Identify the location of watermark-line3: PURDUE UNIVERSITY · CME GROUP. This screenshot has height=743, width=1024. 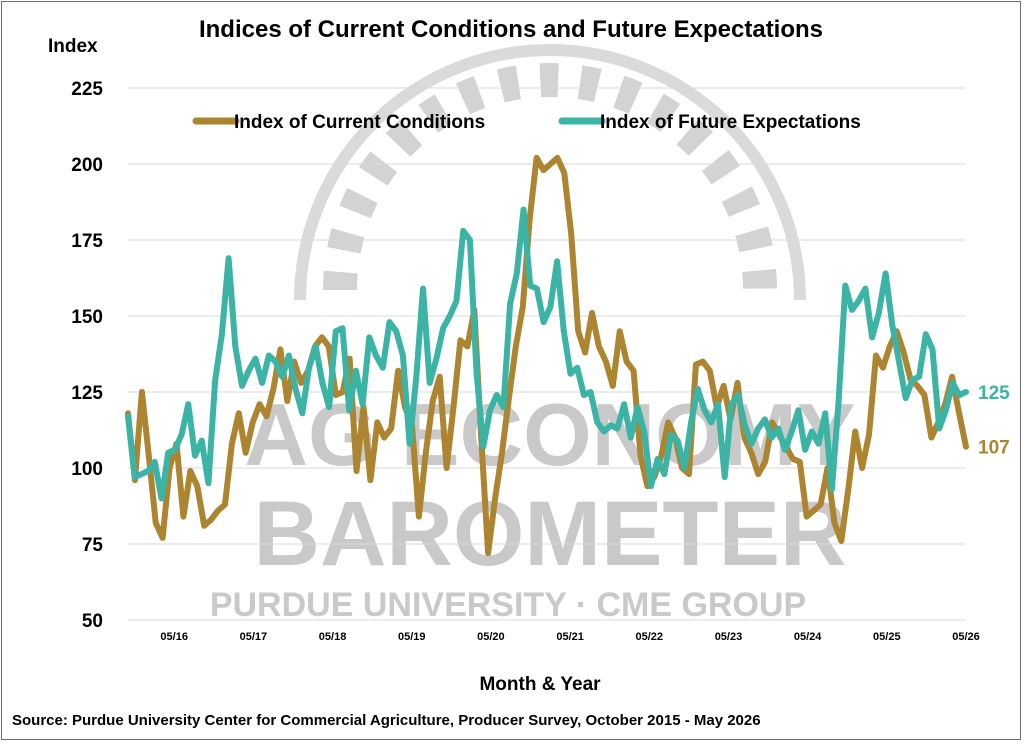
(508, 605).